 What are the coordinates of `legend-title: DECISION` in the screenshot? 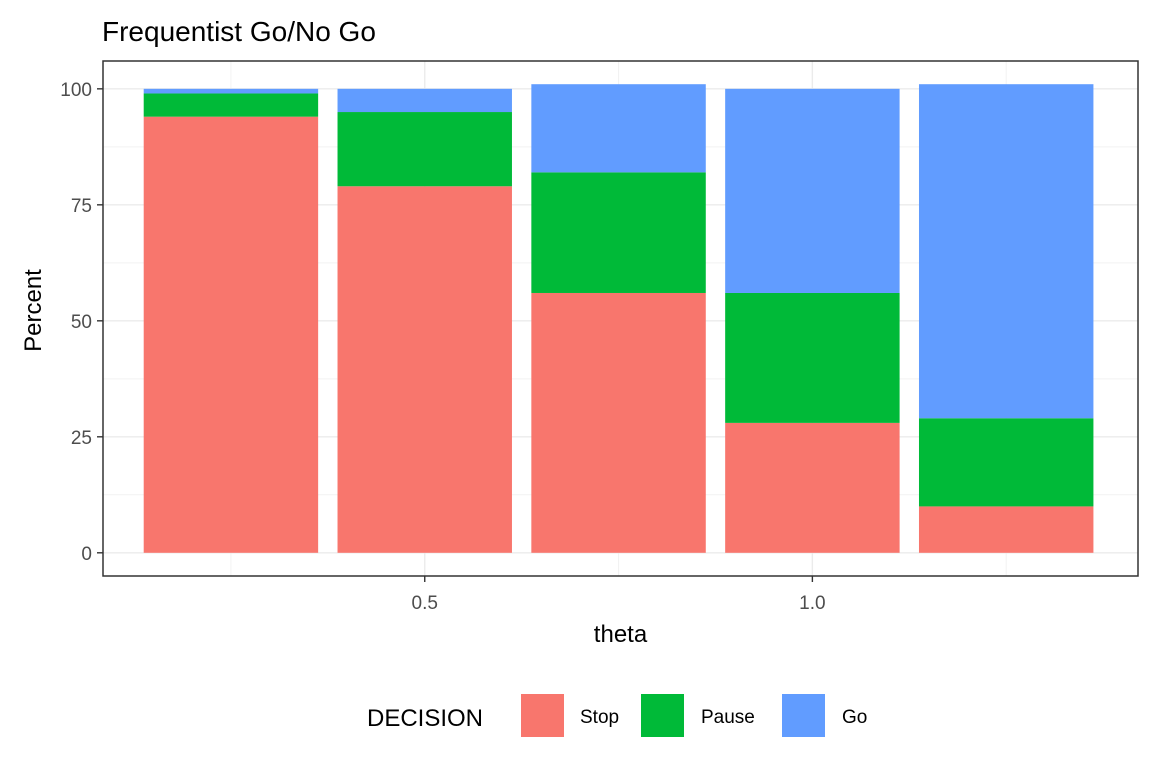 It's located at (425, 718).